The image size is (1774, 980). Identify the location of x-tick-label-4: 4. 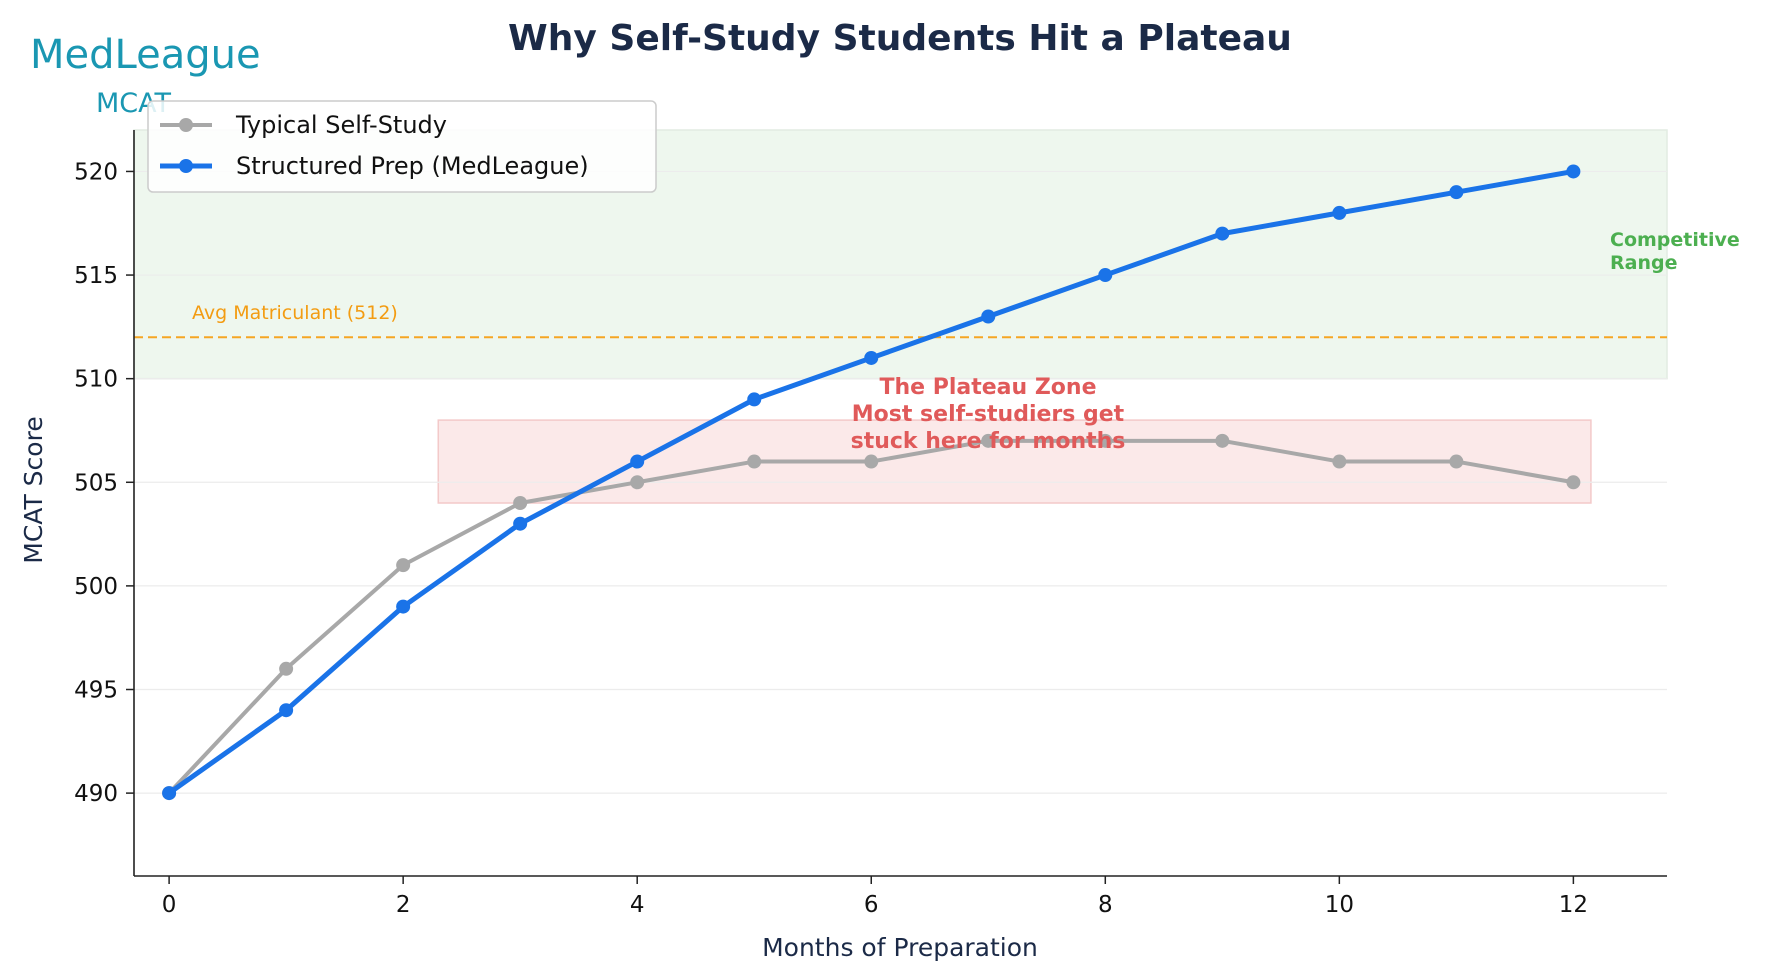
(637, 905).